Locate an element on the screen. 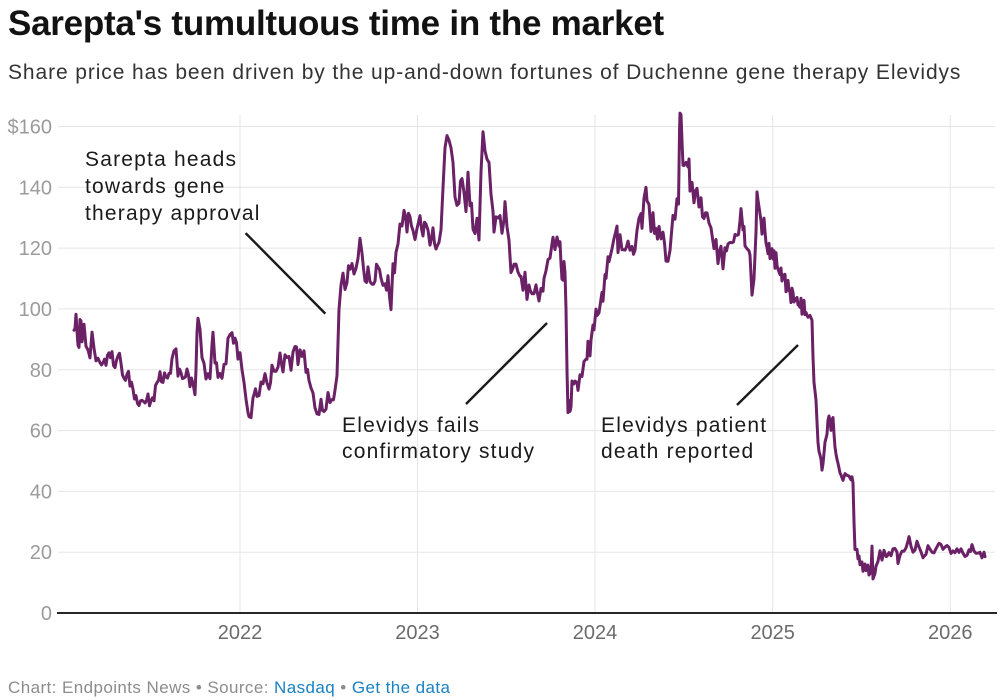  svg-text: 40 is located at coordinates (41, 492).